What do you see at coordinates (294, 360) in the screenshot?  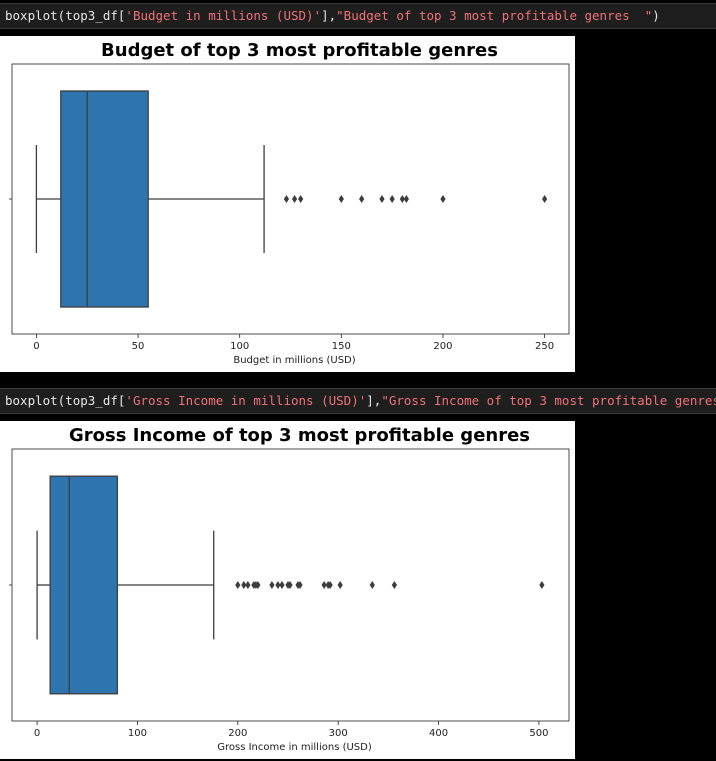 I see `x-axis-label: Budget in millions (USD)` at bounding box center [294, 360].